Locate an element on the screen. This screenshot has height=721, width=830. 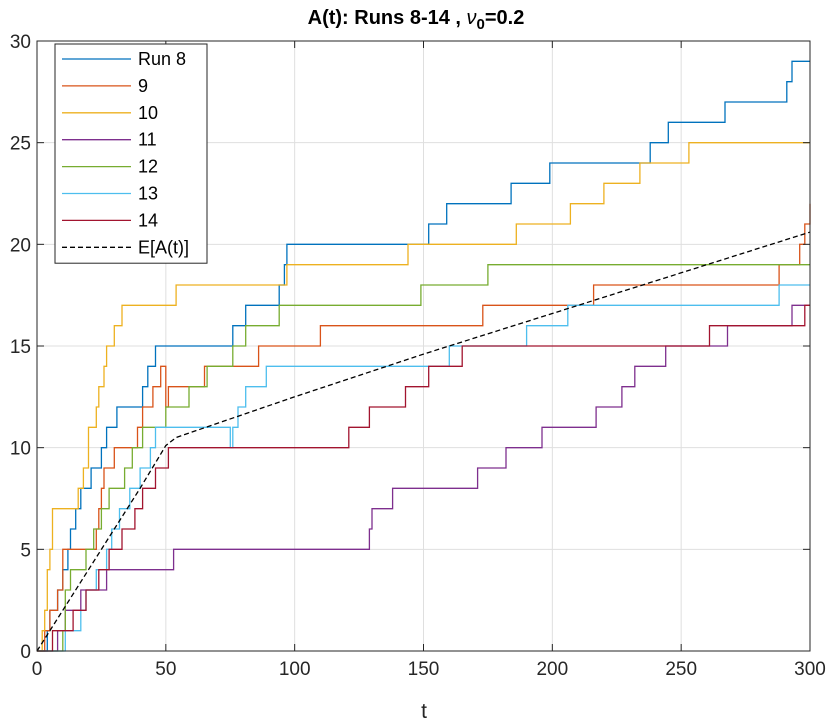
x-axis-label: t is located at coordinates (424, 710).